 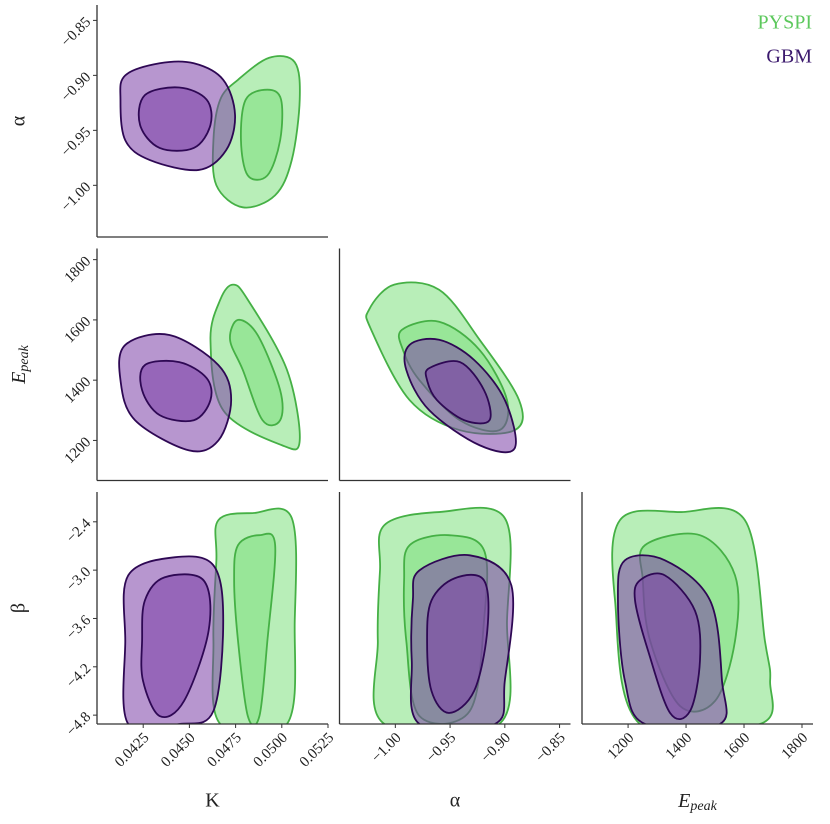 I want to click on x-tick-label: 1200, so click(x=621, y=746).